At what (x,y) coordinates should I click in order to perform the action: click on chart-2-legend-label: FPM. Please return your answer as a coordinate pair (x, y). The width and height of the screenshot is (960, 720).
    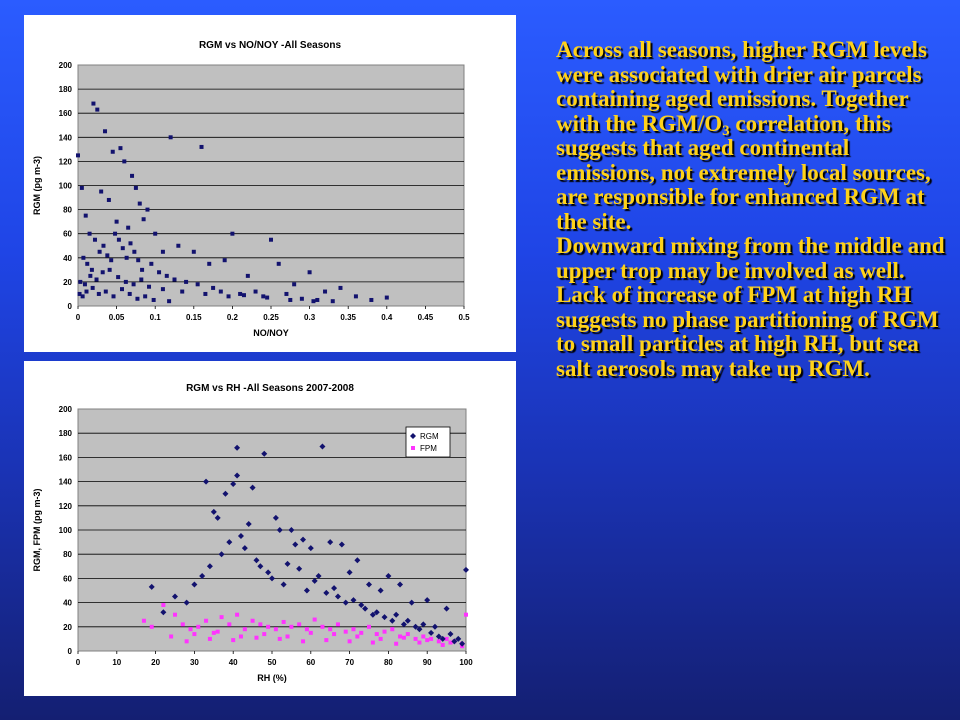
    Looking at the image, I should click on (428, 448).